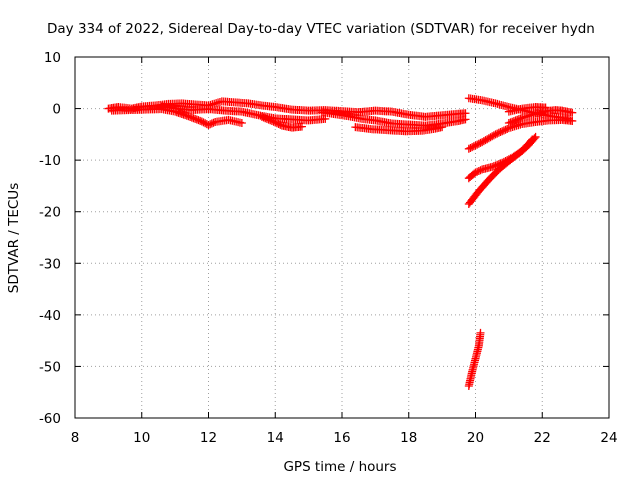  Describe the element at coordinates (408, 438) in the screenshot. I see `x-tick-label: 18` at that location.